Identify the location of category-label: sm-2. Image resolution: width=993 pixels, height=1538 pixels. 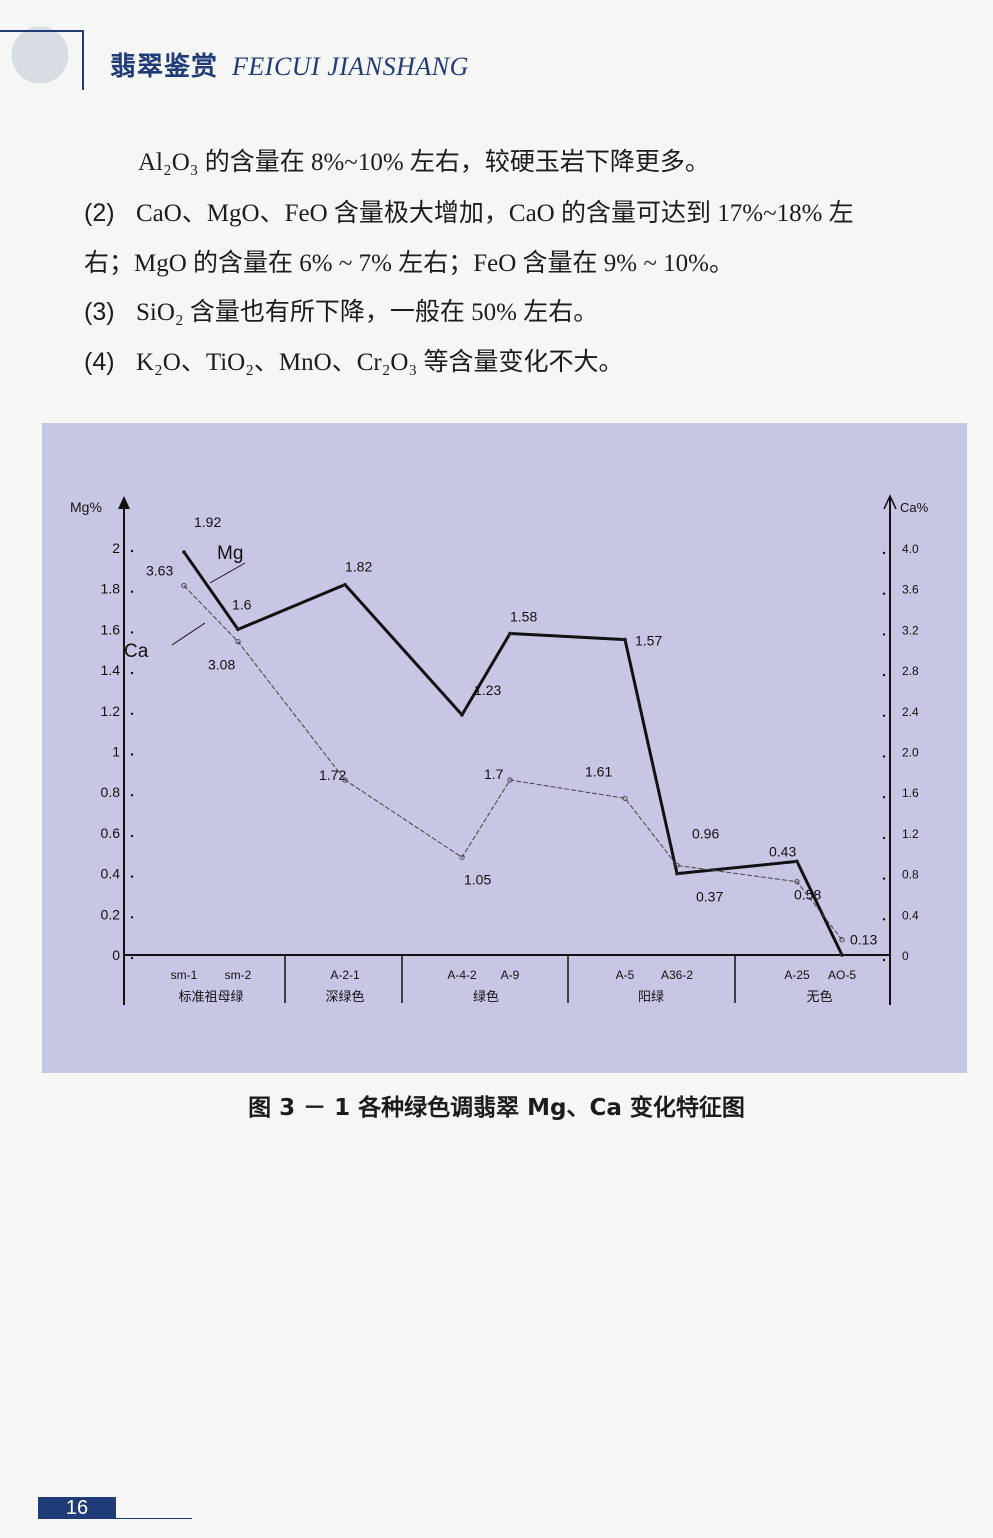
(238, 975).